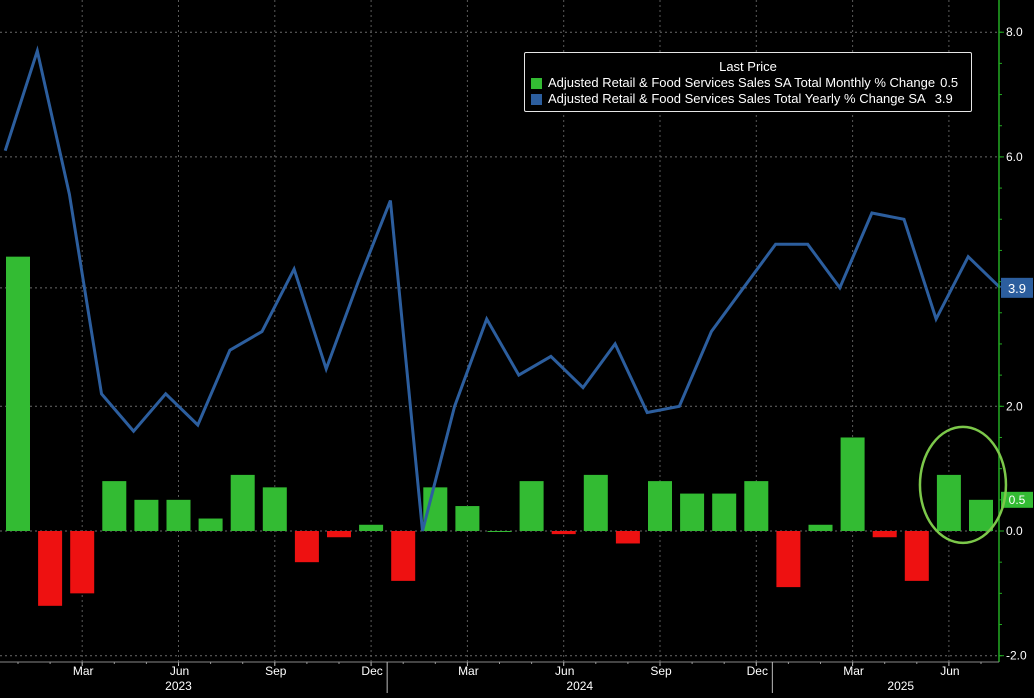 This screenshot has width=1034, height=698. Describe the element at coordinates (748, 66) in the screenshot. I see `legend-title: Last Price` at that location.